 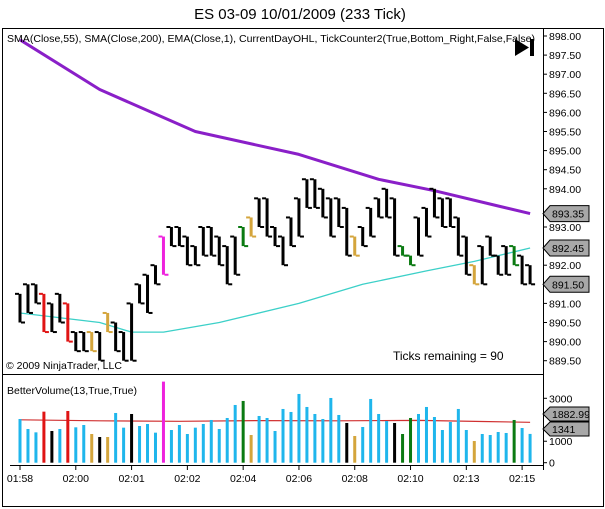 What do you see at coordinates (565, 56) in the screenshot?
I see `price-axis-label: 897.50` at bounding box center [565, 56].